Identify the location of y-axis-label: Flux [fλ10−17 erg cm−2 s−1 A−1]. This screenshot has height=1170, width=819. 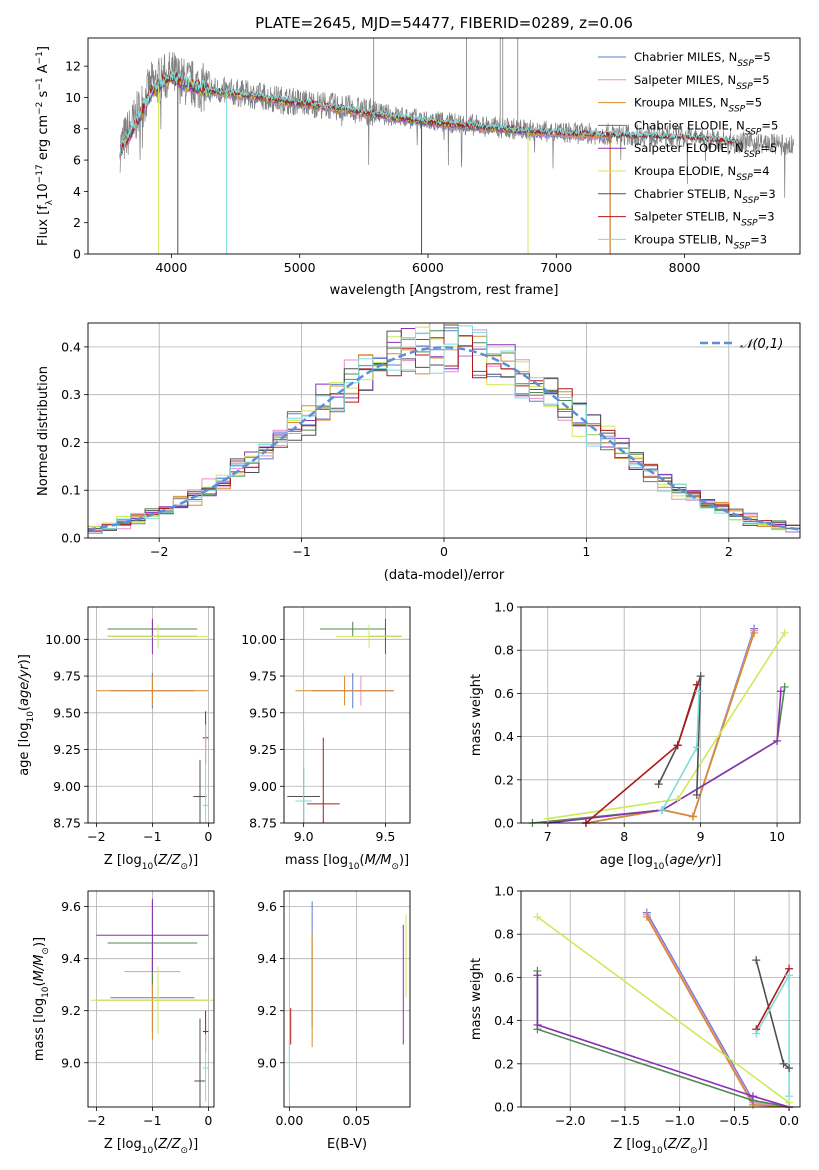
(45, 146).